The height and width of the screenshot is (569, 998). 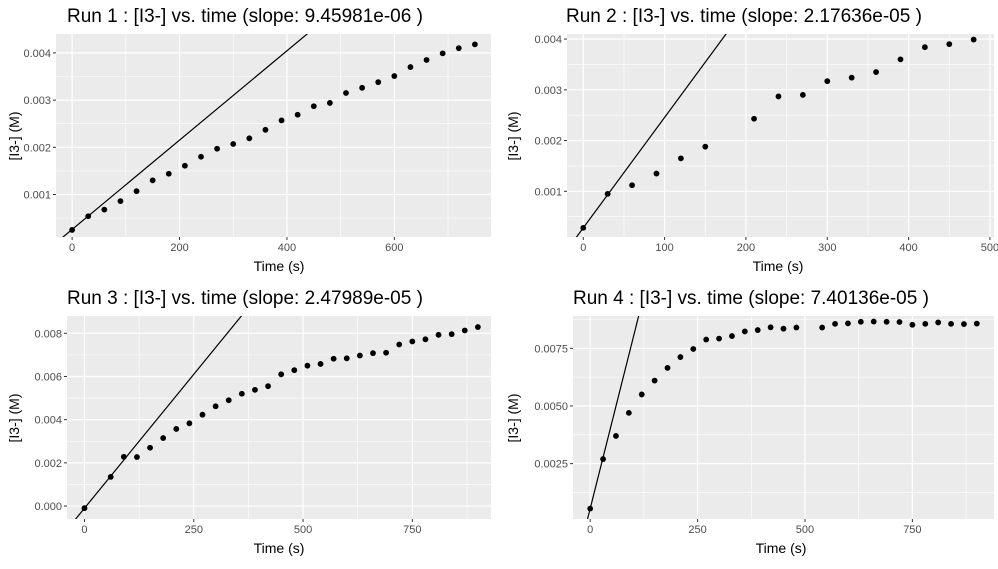 What do you see at coordinates (37, 196) in the screenshot?
I see `y-tick-label: 0.001` at bounding box center [37, 196].